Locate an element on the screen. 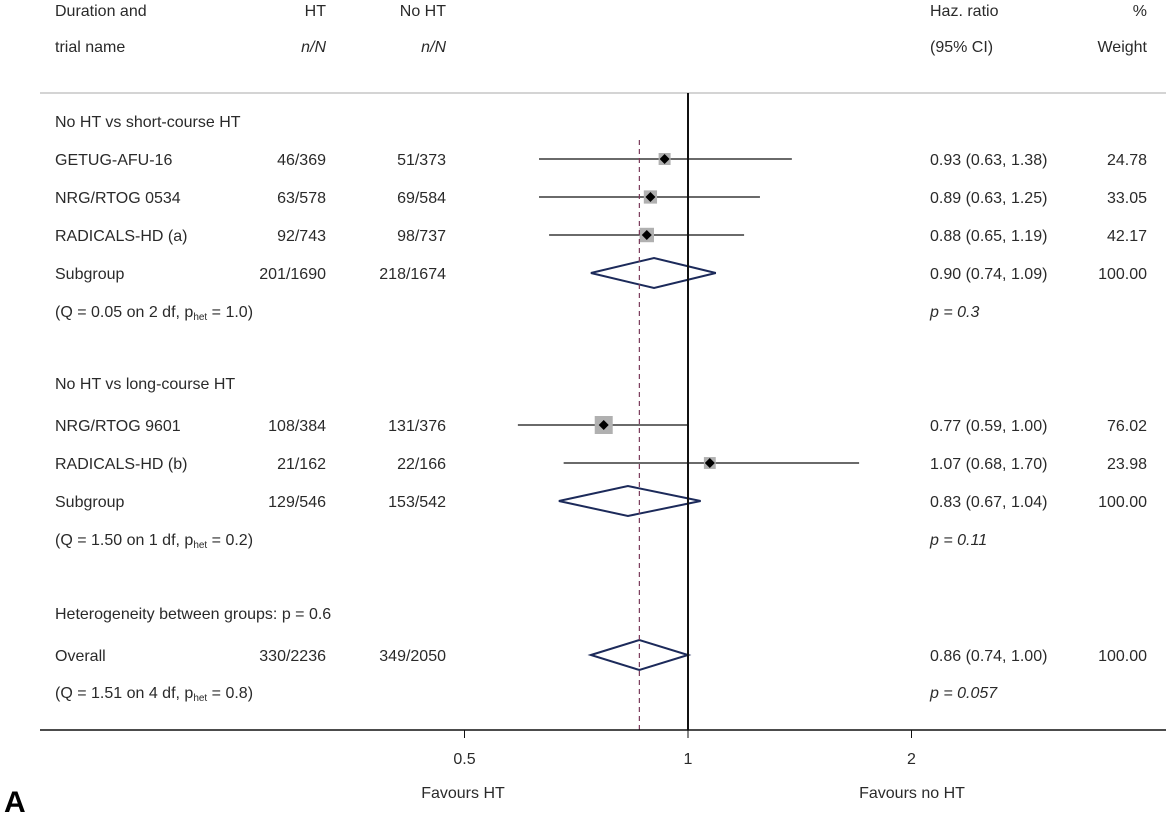 Image resolution: width=1166 pixels, height=818 pixels. noht-events: 131/376 is located at coordinates (417, 426).